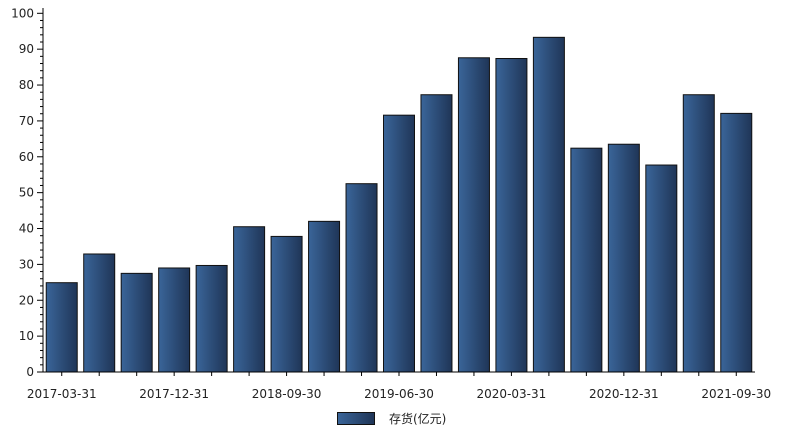 The width and height of the screenshot is (800, 439). I want to click on legend: 存货(亿元), so click(391, 418).